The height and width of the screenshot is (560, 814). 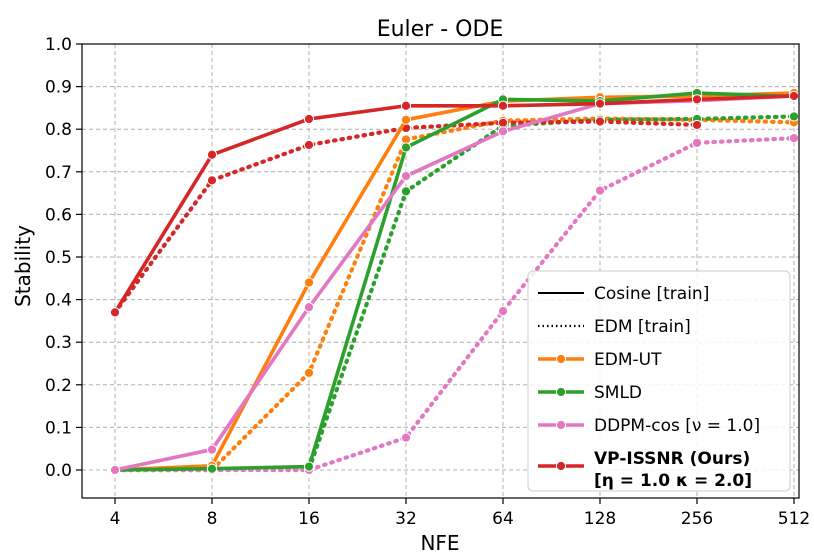 I want to click on legend-box, so click(x=659, y=381).